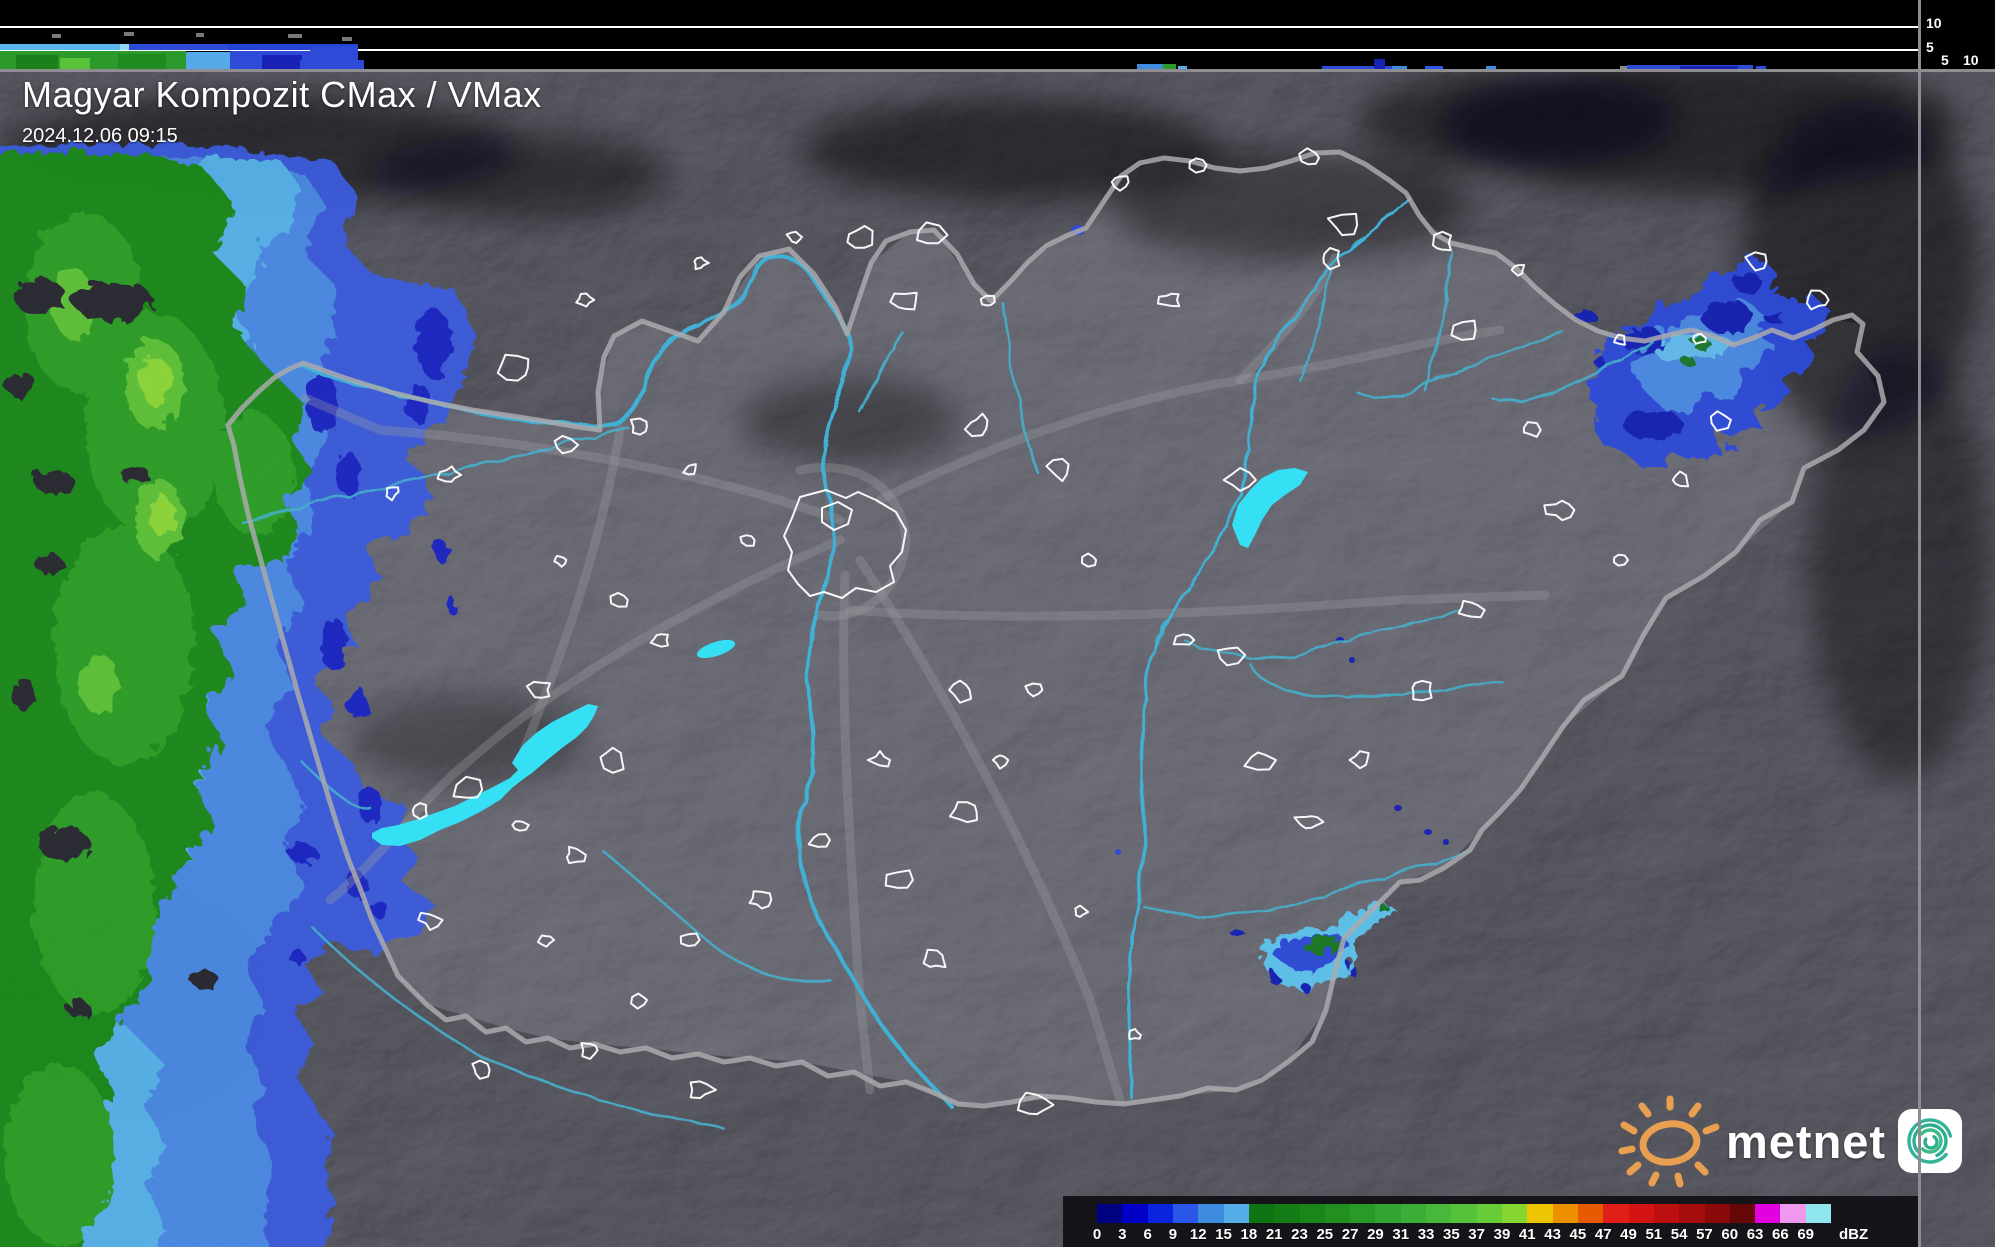  What do you see at coordinates (1223, 1234) in the screenshot?
I see `legend-tick: 15` at bounding box center [1223, 1234].